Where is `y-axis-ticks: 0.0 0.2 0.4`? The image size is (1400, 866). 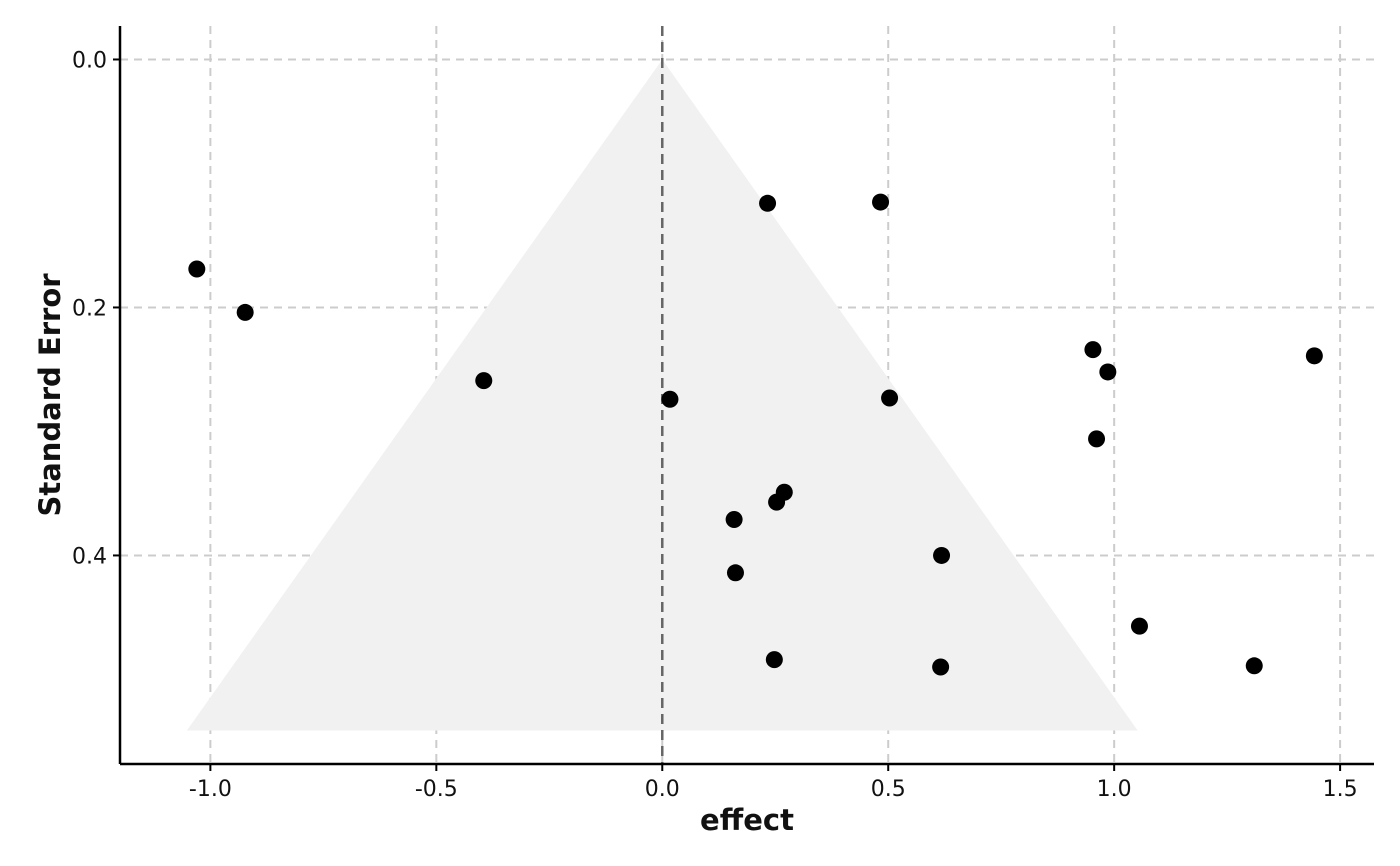 y-axis-ticks: 0.0 0.2 0.4 is located at coordinates (96, 308).